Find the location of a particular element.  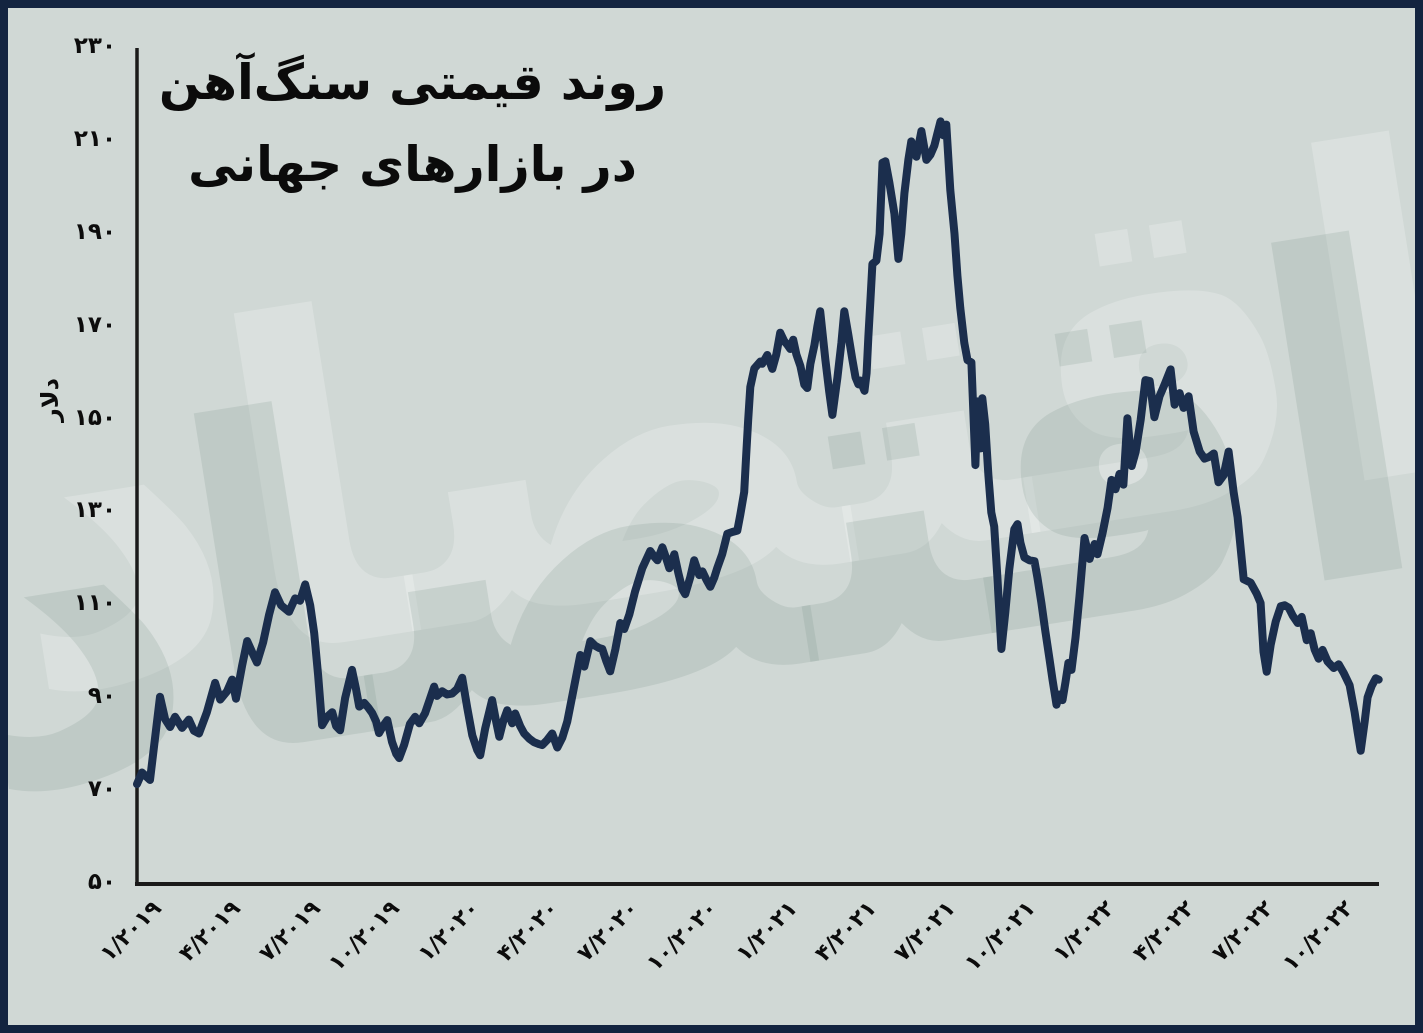

y-tick-label: ۲۱۰ is located at coordinates (94, 138).